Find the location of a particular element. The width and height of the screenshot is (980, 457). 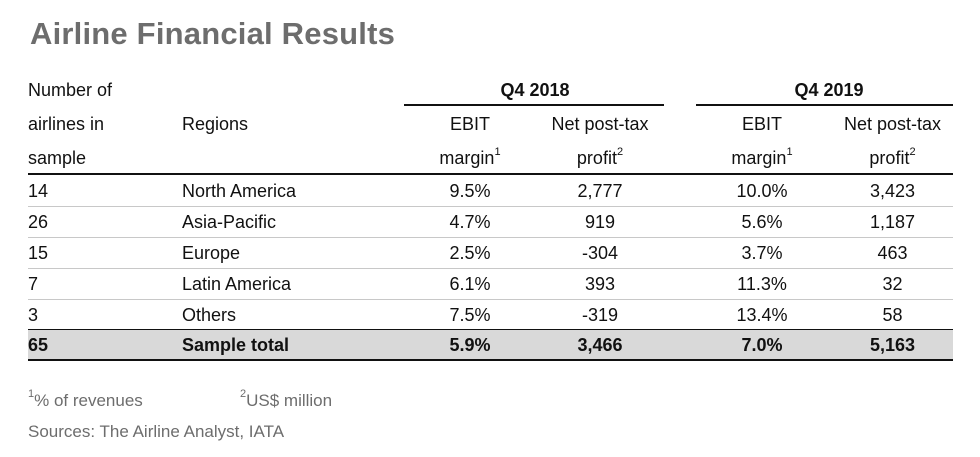

ebit-2019-header-line1: EBIT is located at coordinates (761, 124).